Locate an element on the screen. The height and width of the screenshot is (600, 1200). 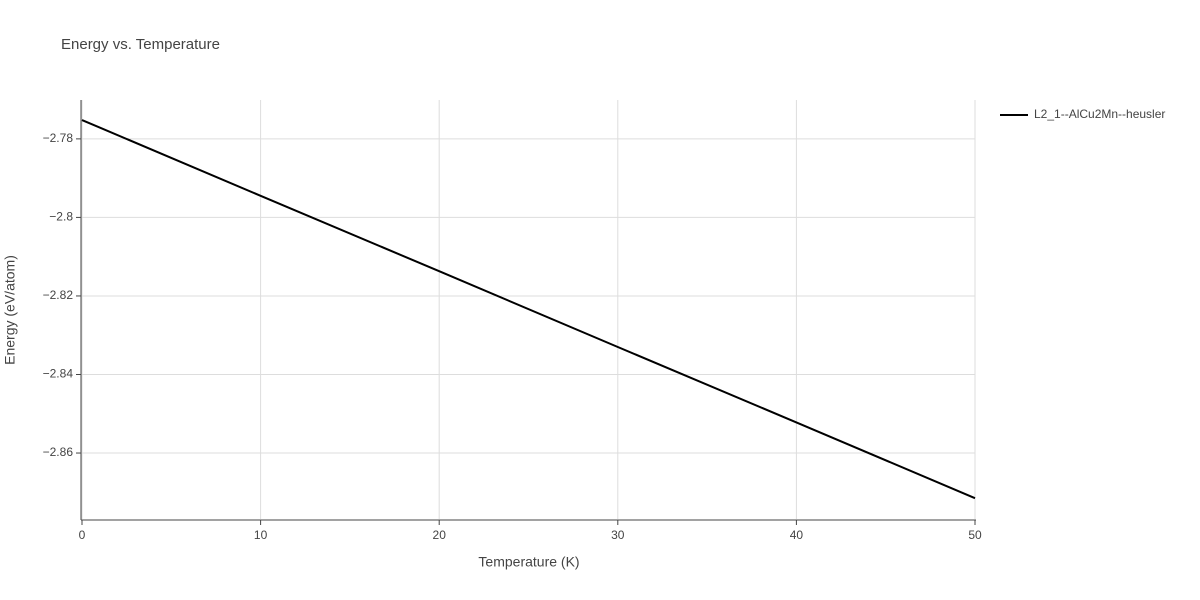
x-tick-label: 50 is located at coordinates (975, 535).